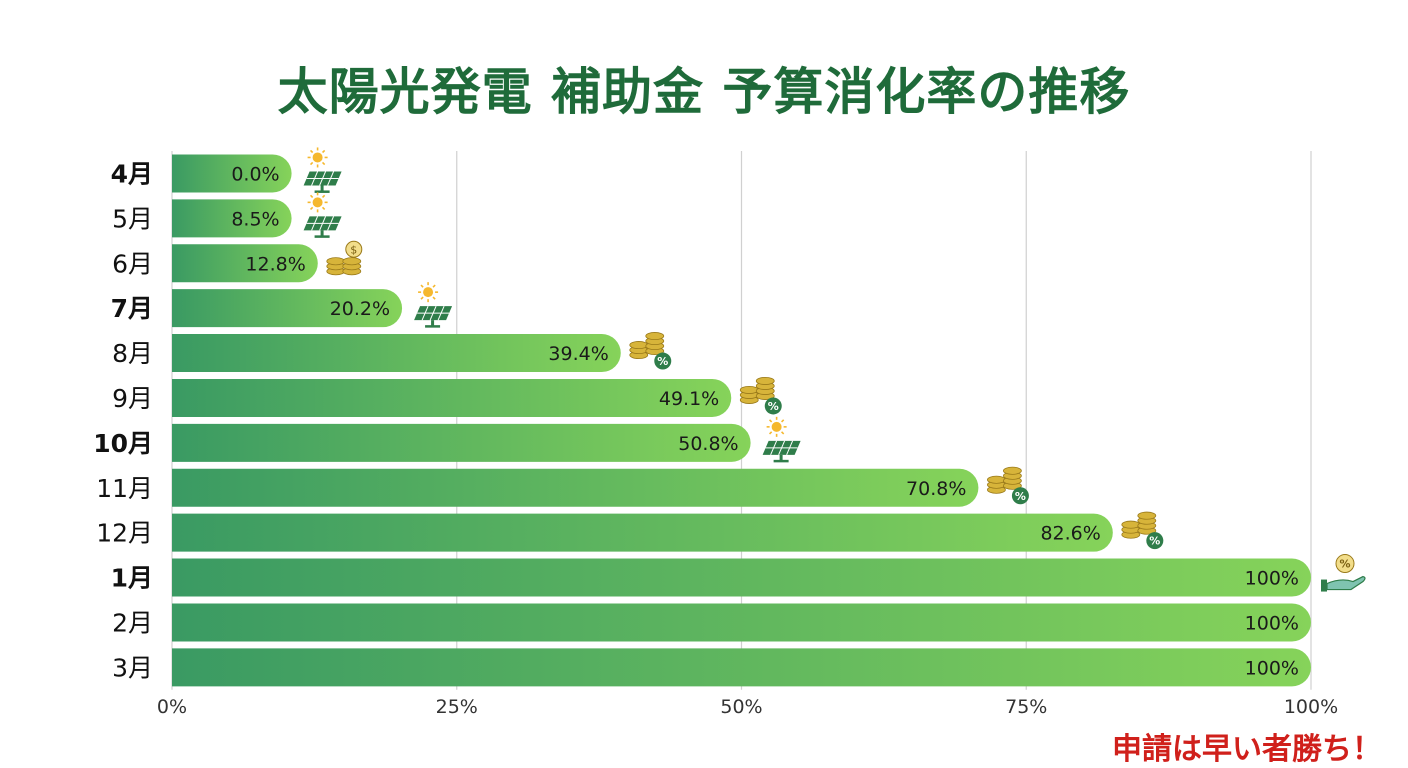 The height and width of the screenshot is (768, 1408). I want to click on category-label: 7月, so click(132, 308).